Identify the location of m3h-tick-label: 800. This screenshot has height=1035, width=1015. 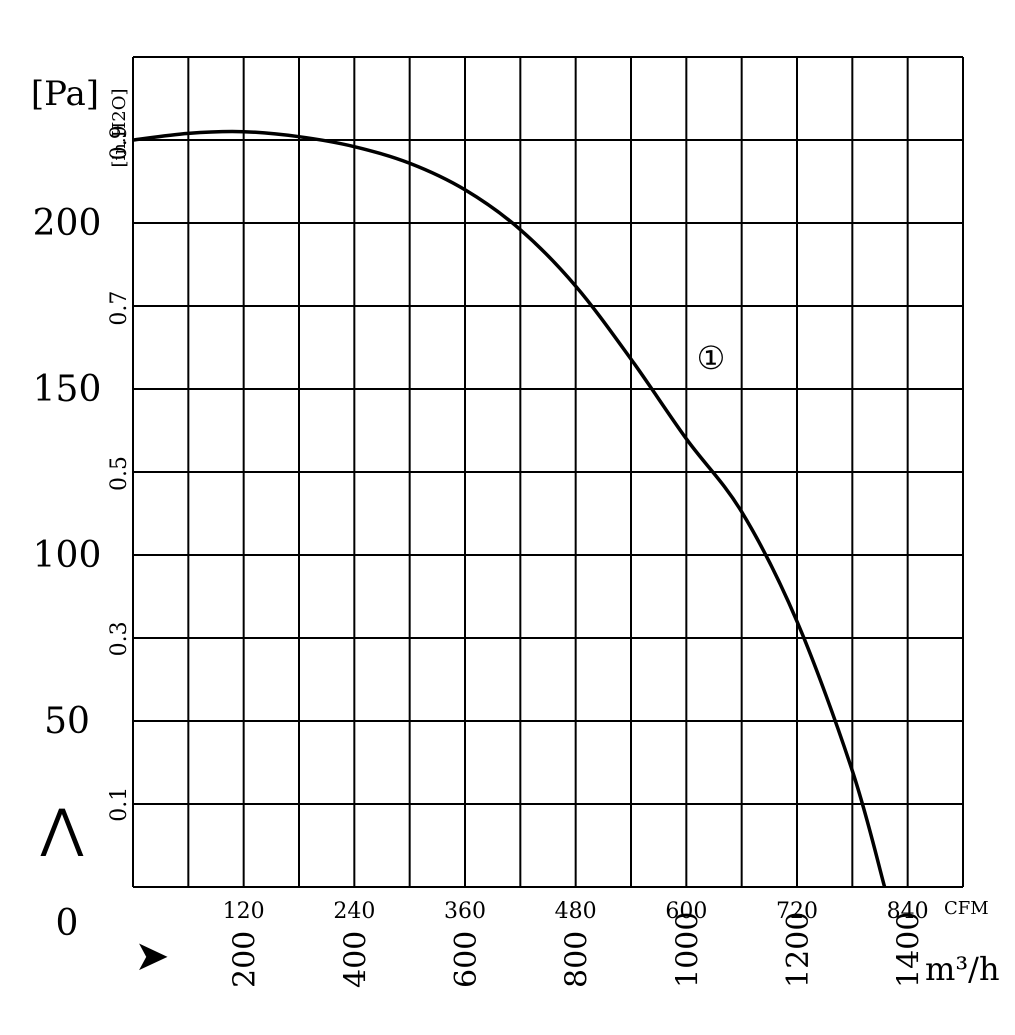
(577, 959).